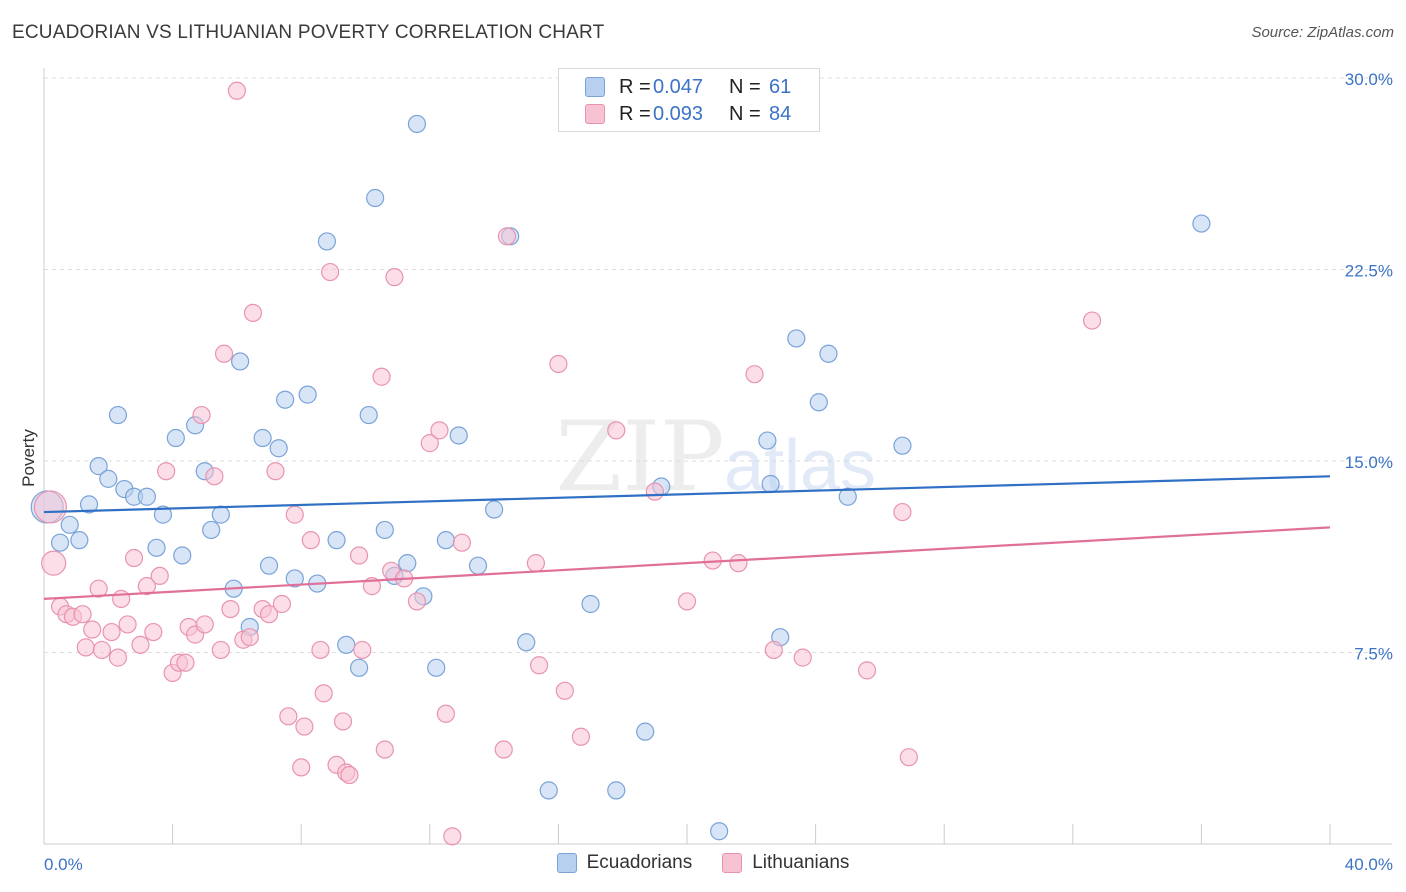 The image size is (1406, 892). I want to click on legend-swatch-pink, so click(595, 114).